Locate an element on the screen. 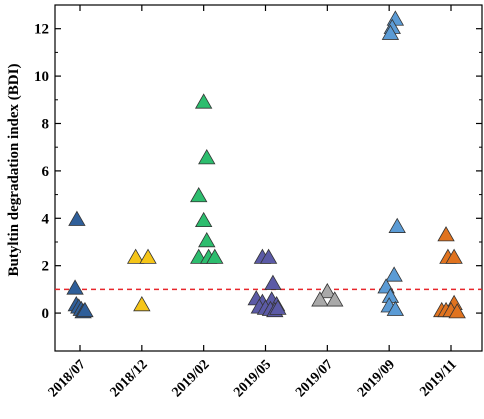  y-tick-label: 4 is located at coordinates (46, 219).